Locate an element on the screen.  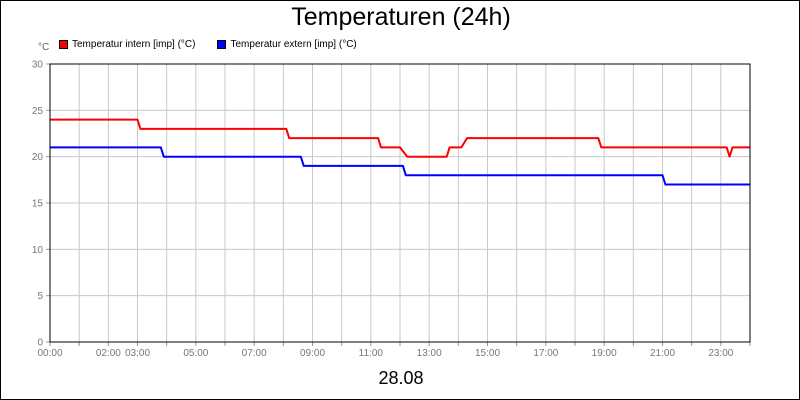
x-tick-label: 05:00 is located at coordinates (195, 353).